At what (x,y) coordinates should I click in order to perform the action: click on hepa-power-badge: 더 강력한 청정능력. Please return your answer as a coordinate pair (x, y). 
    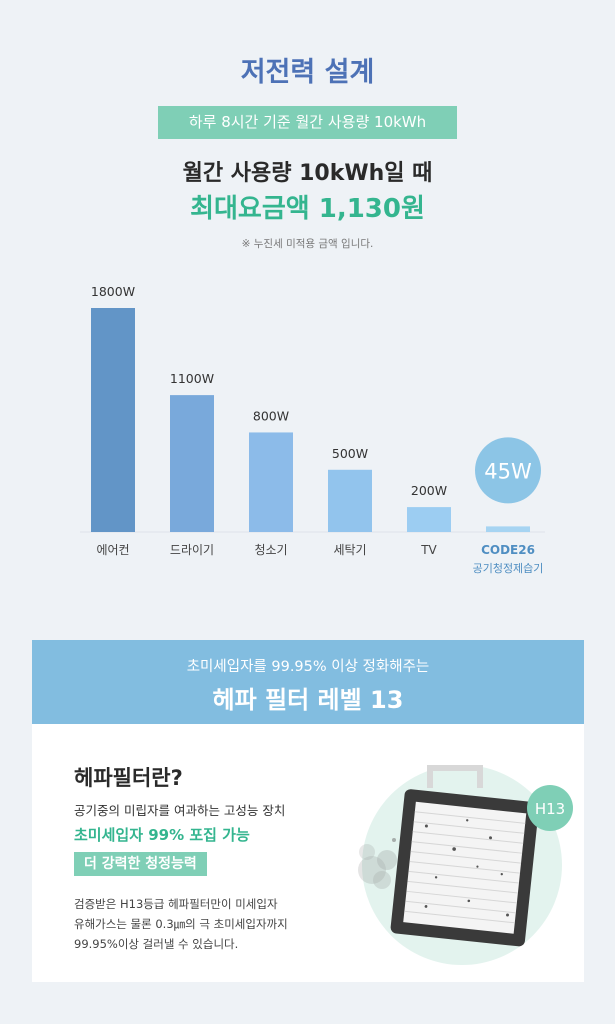
    Looking at the image, I should click on (140, 864).